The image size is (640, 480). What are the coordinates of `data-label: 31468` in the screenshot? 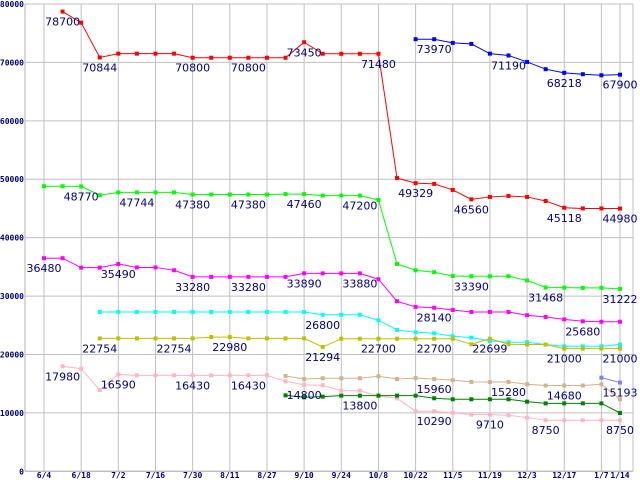 It's located at (545, 297).